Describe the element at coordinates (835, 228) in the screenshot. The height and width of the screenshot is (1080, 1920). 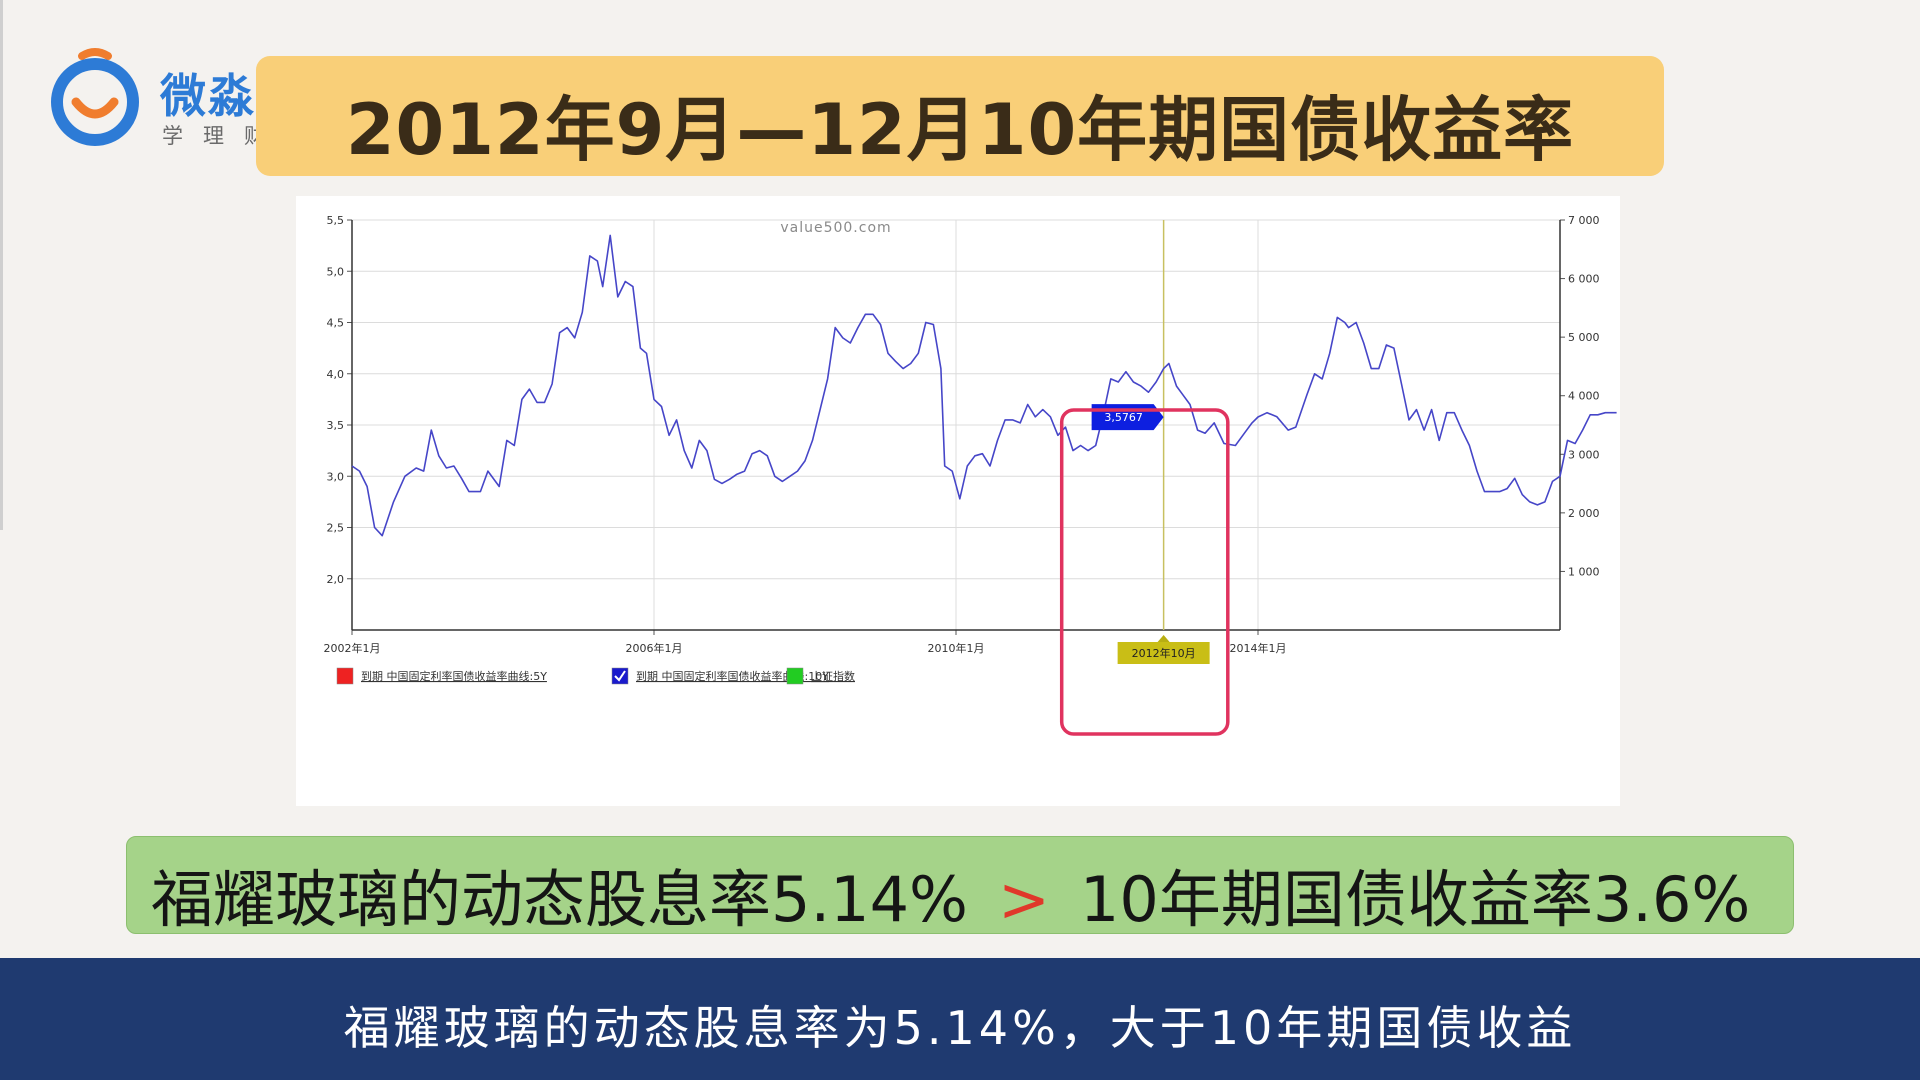
I see `chart-watermark: value500.com` at that location.